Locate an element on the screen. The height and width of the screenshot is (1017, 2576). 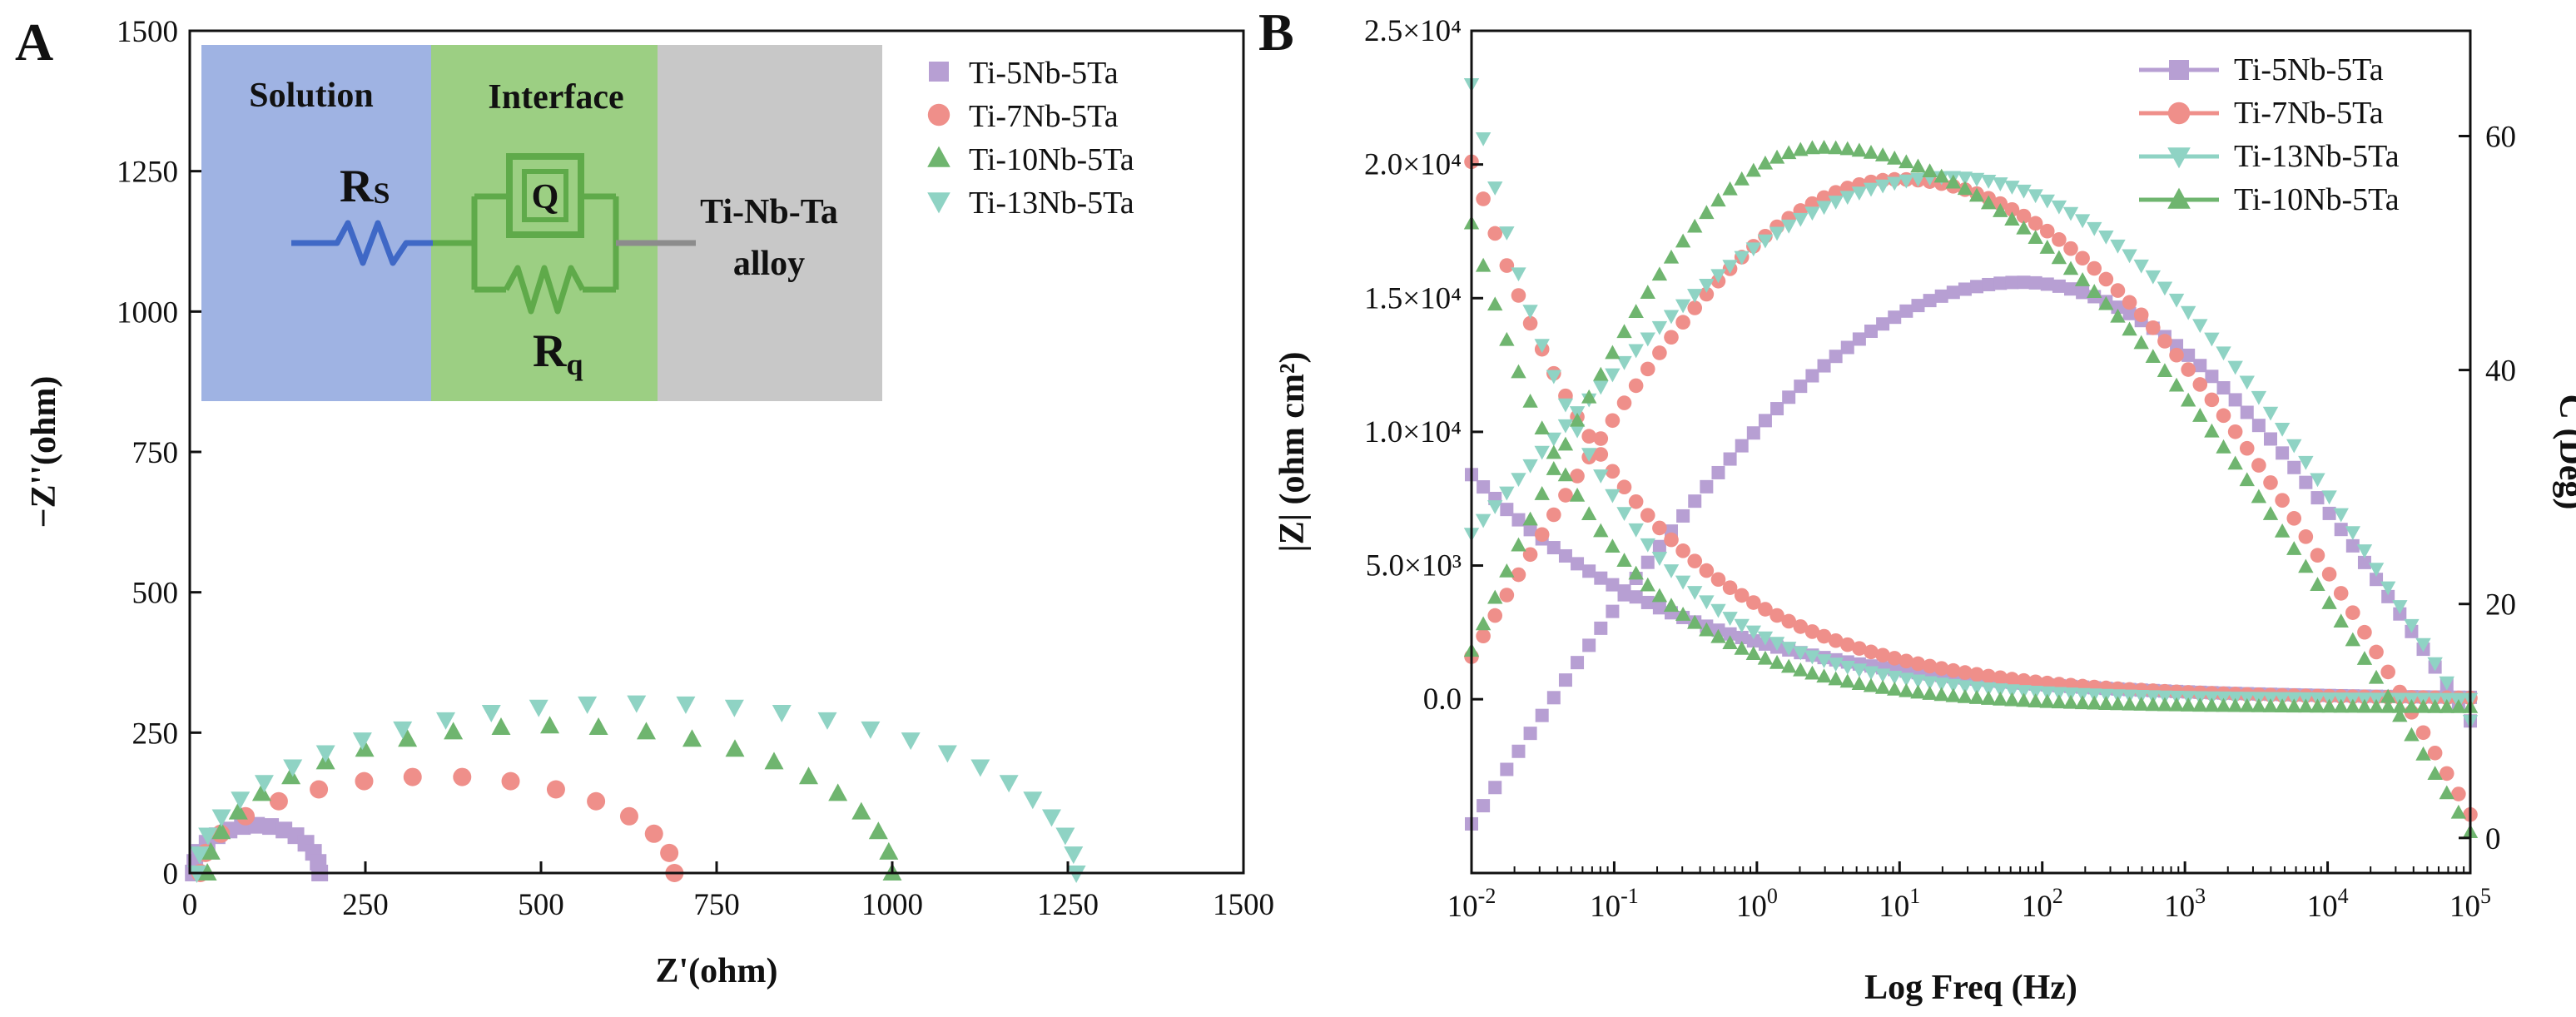
inset-alloy-label-line1: Ti-Nb-Ta is located at coordinates (769, 212).